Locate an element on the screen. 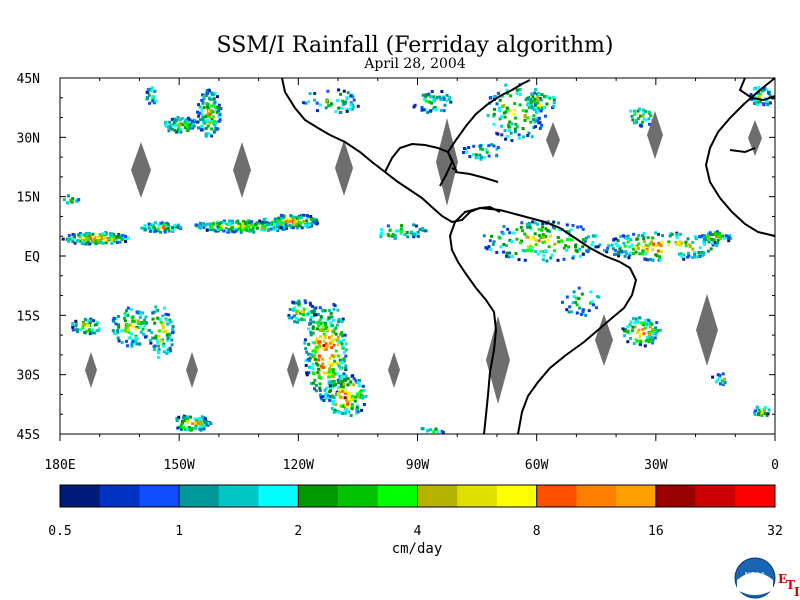  coastline-south-america is located at coordinates (546, 320).